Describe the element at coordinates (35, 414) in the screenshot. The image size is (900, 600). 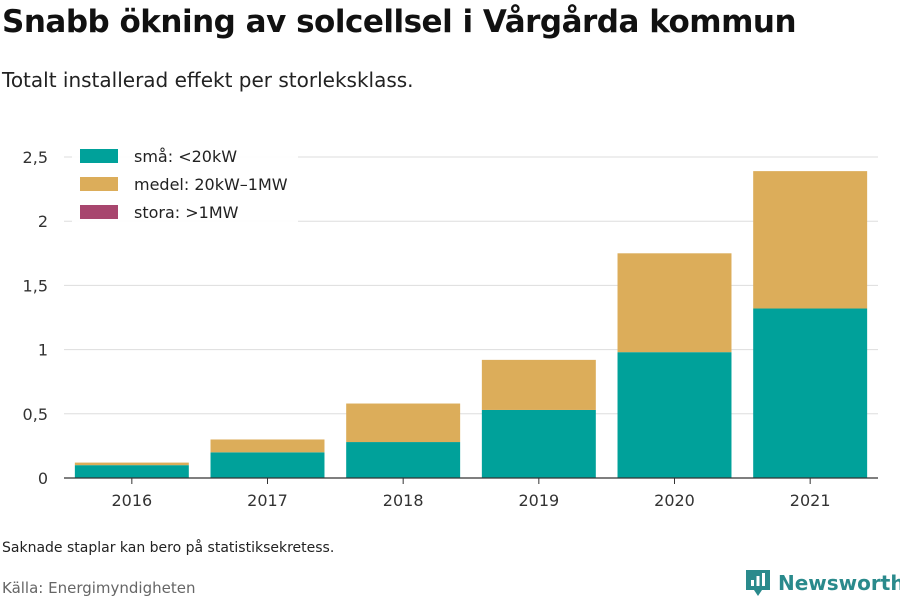
I see `y-tick-label: 0,5` at that location.